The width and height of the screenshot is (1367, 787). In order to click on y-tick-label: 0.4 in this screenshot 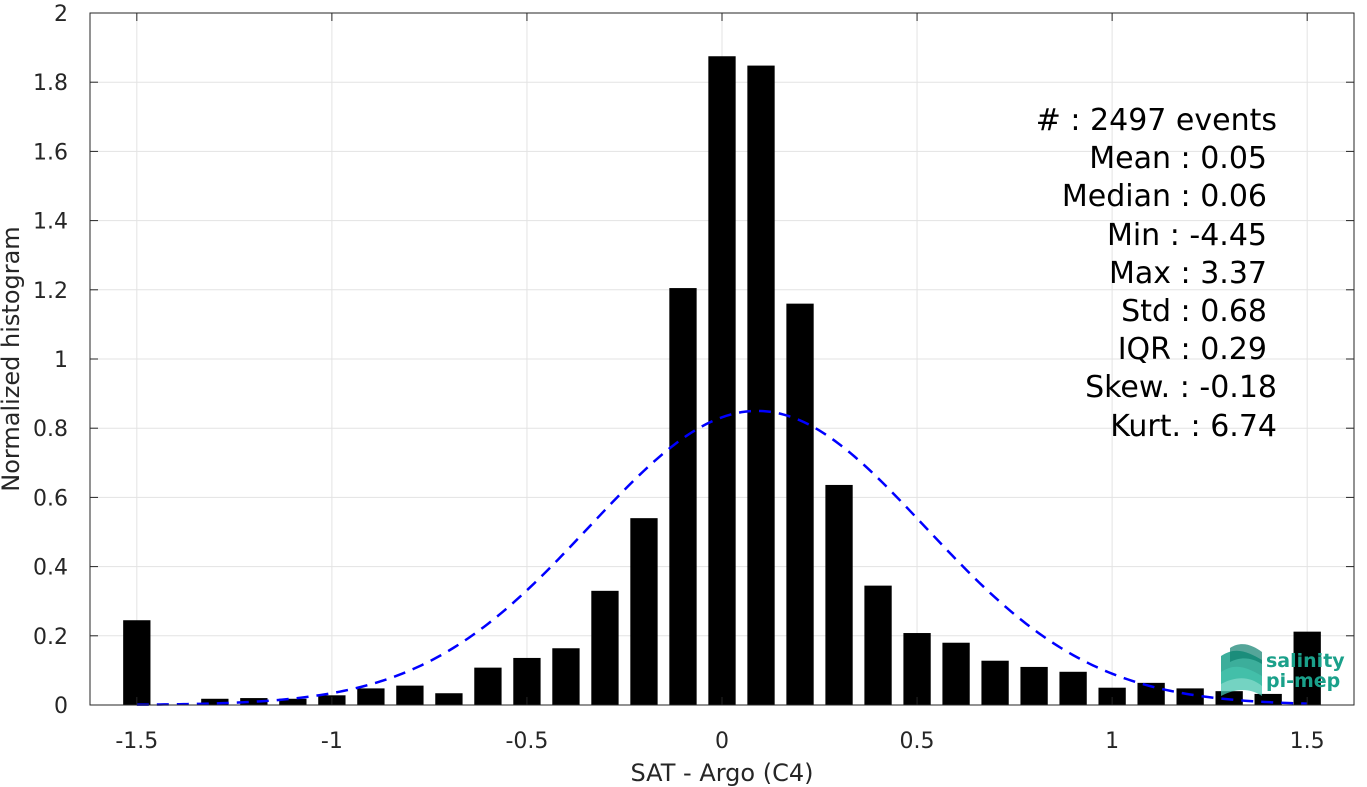, I will do `click(50, 568)`.